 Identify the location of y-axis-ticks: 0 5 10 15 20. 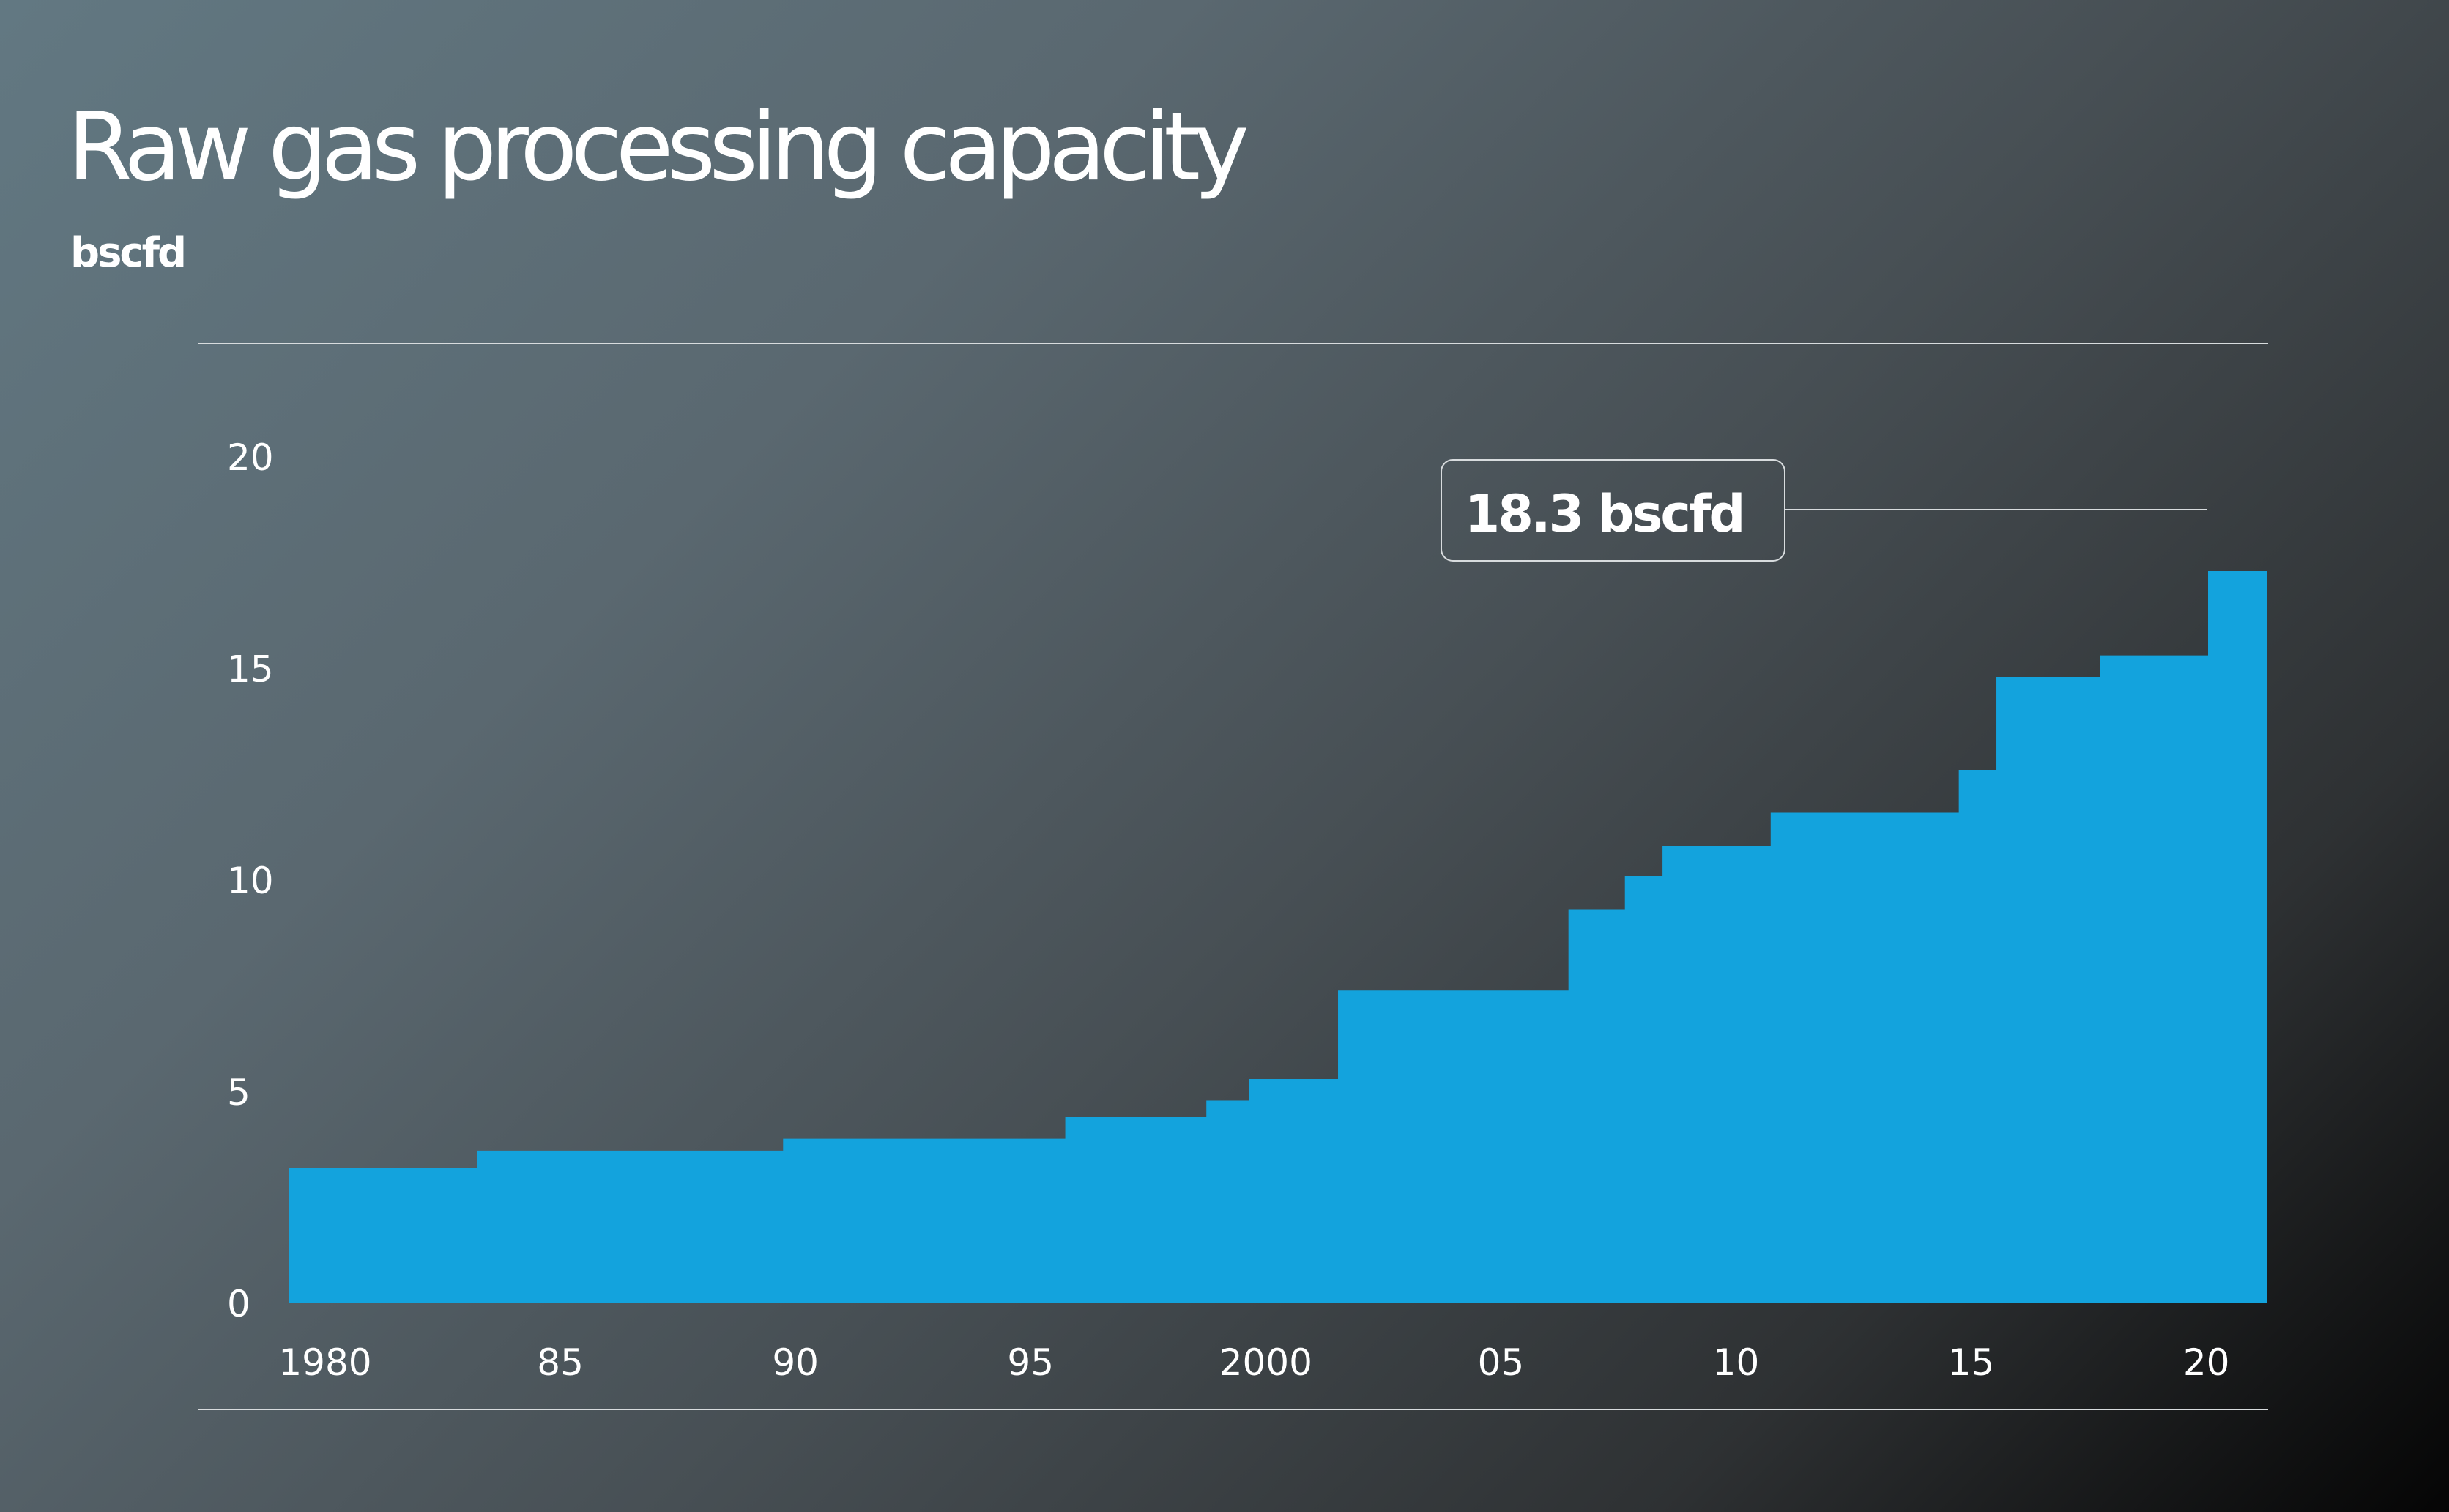
(250, 880).